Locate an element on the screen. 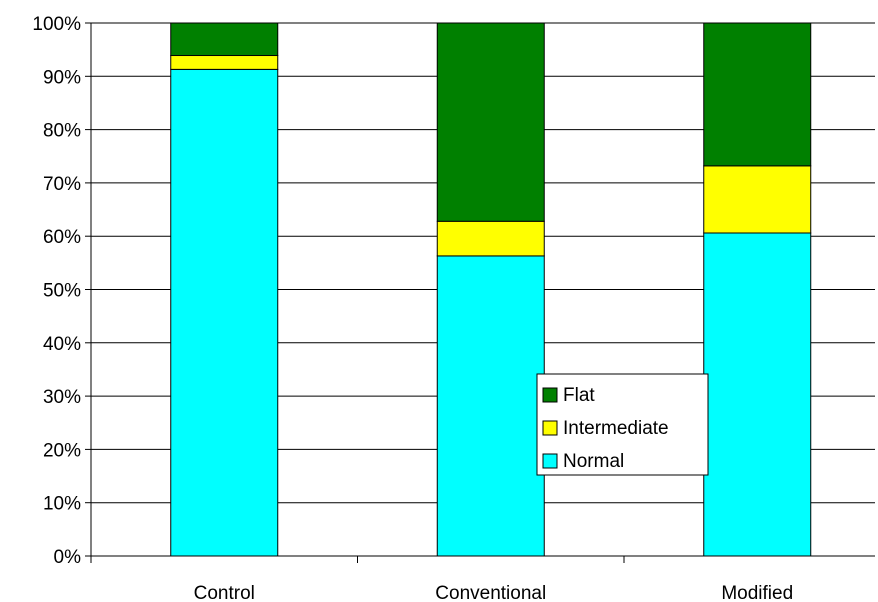  y-tick-label: 50% is located at coordinates (62, 291).